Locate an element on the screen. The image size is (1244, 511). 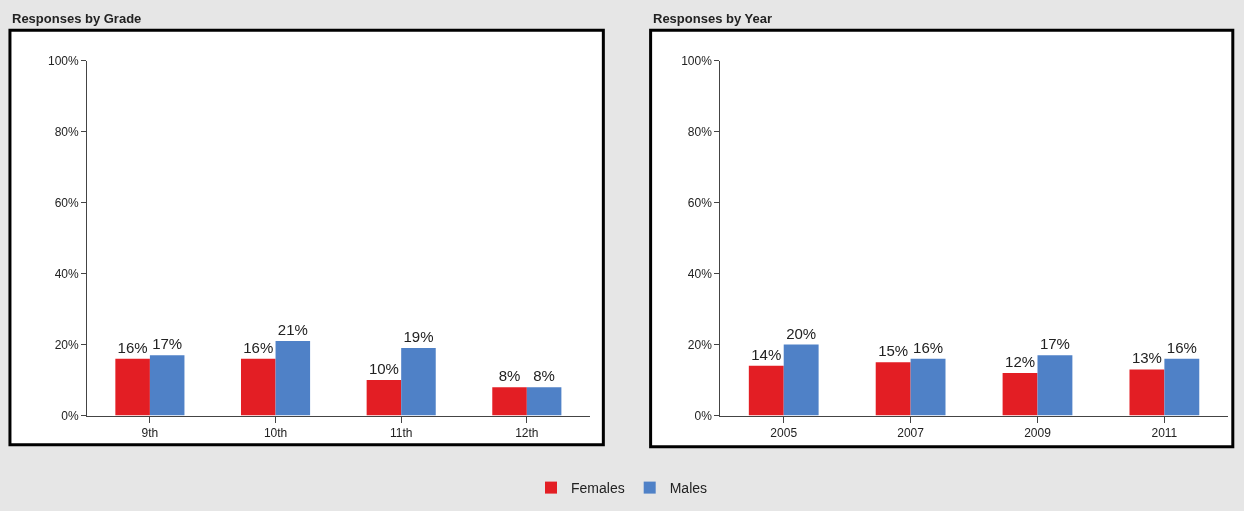
data-label: 19% is located at coordinates (418, 337).